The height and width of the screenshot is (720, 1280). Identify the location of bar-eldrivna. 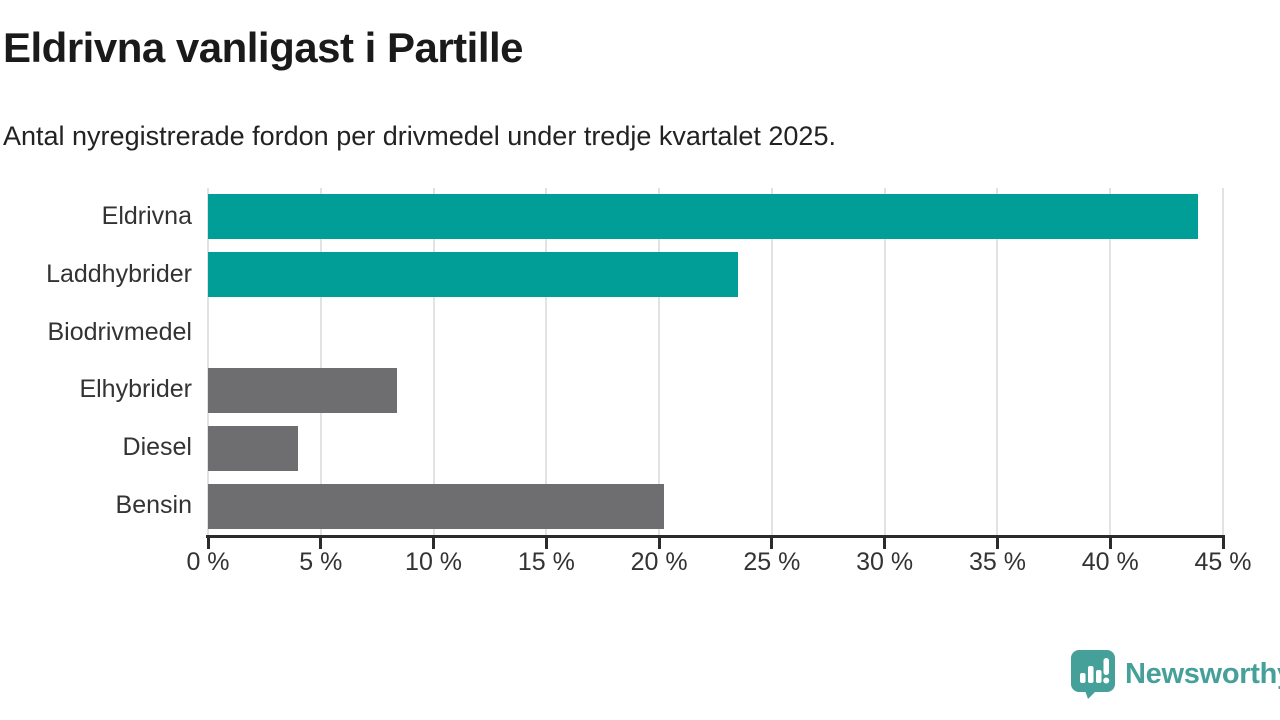
(703, 217).